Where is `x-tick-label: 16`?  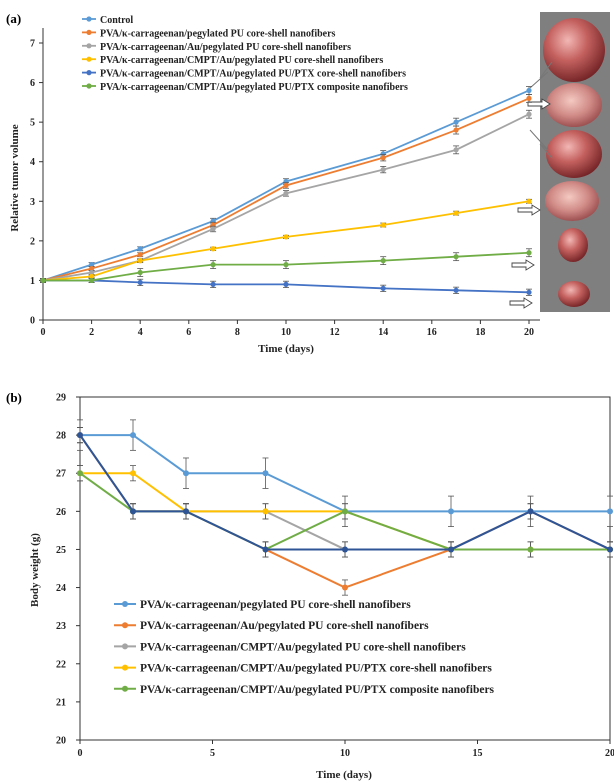
x-tick-label: 16 is located at coordinates (432, 332).